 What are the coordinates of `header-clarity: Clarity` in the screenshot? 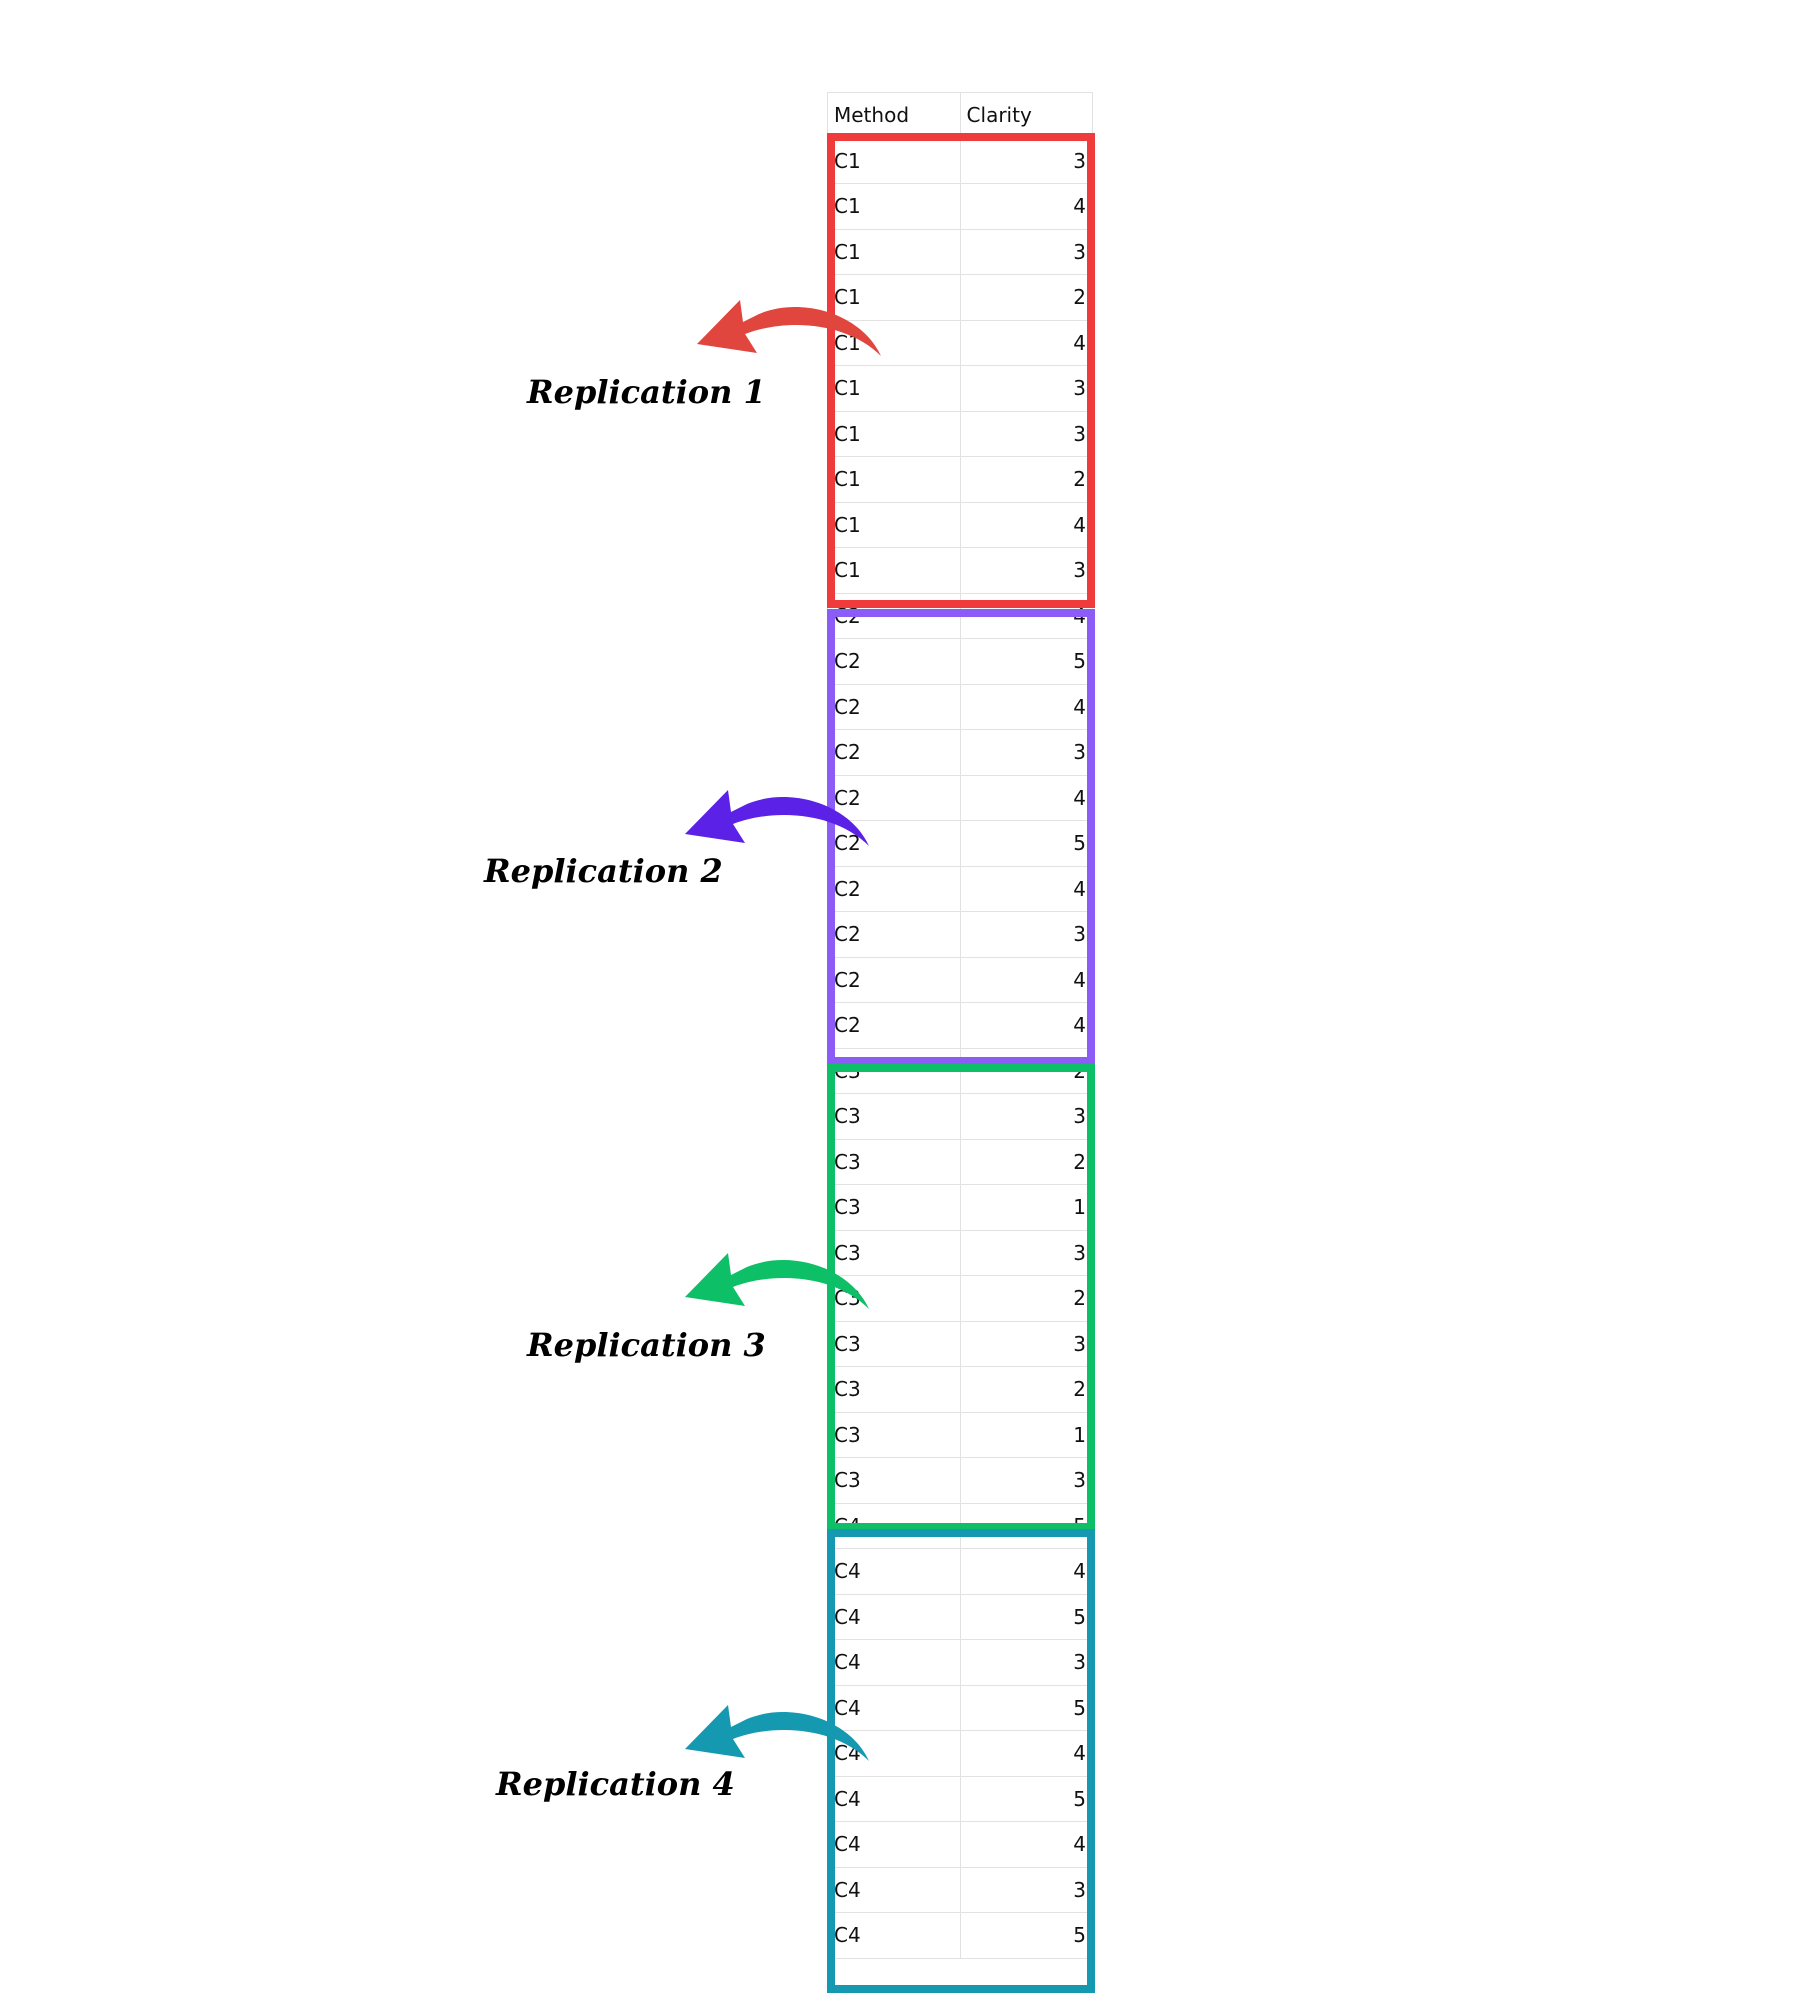 It's located at (1026, 115).